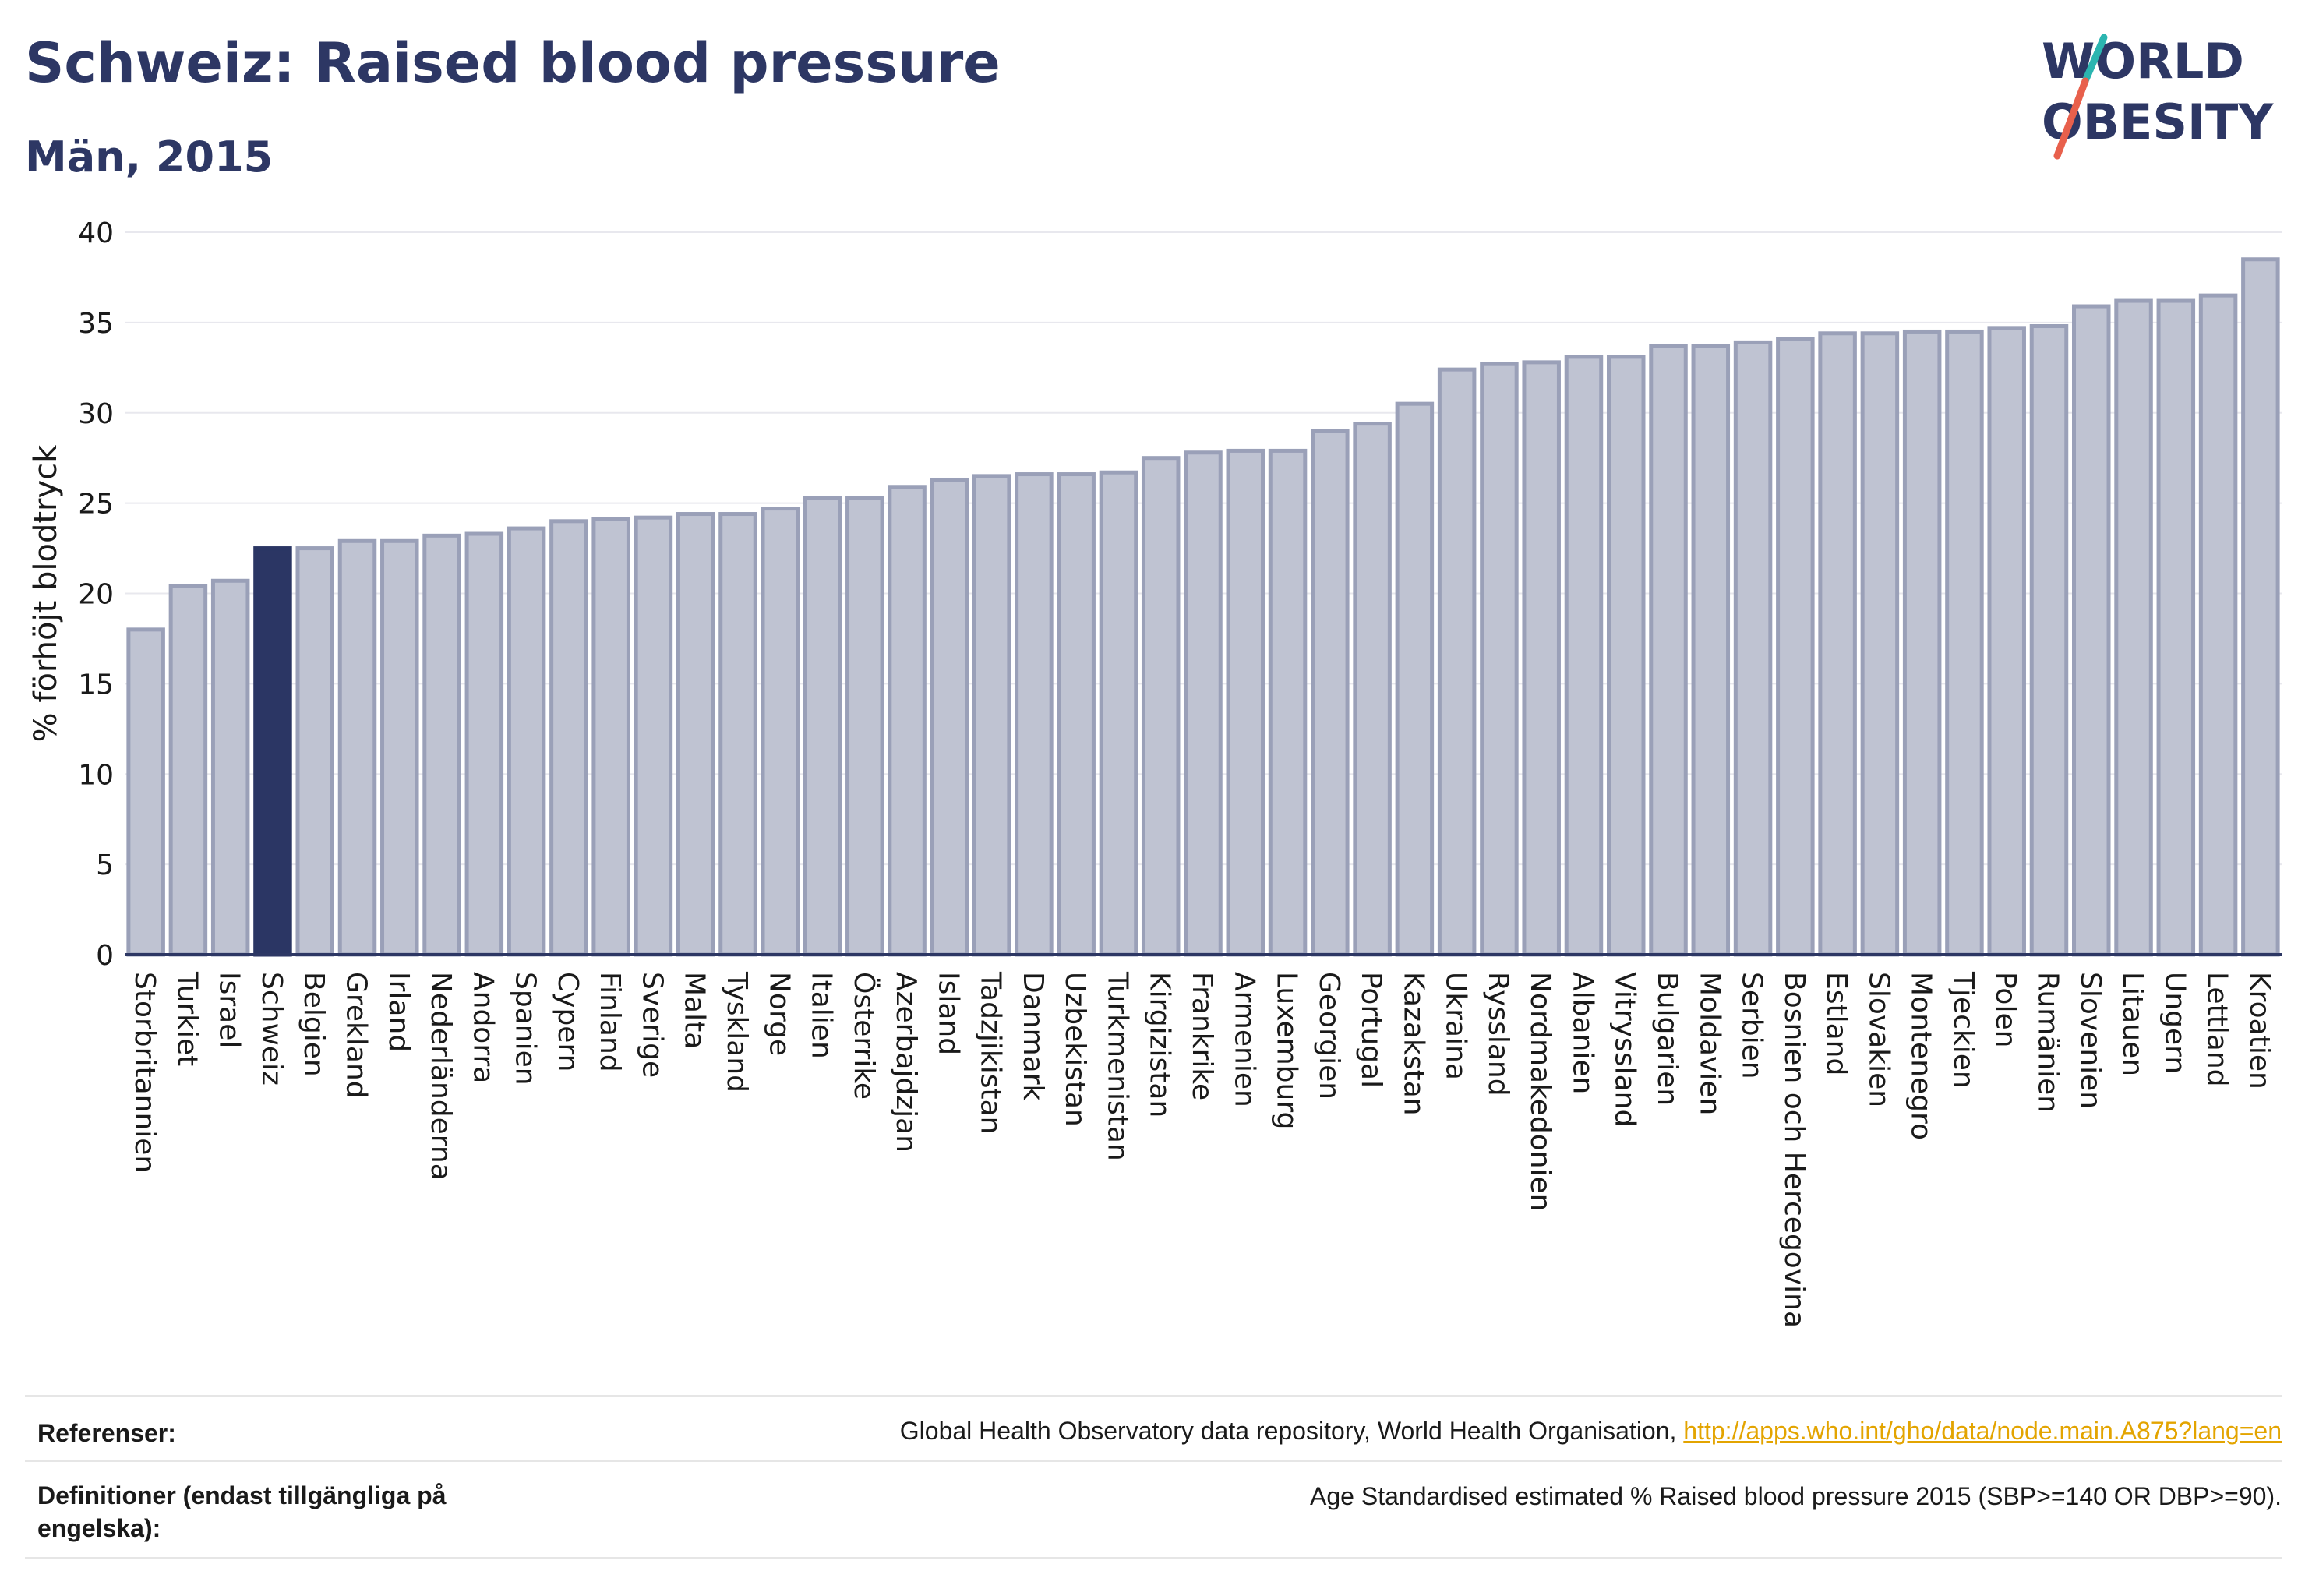 This screenshot has width=2305, height=1596. I want to click on logo-line1: WORLD, so click(2143, 61).